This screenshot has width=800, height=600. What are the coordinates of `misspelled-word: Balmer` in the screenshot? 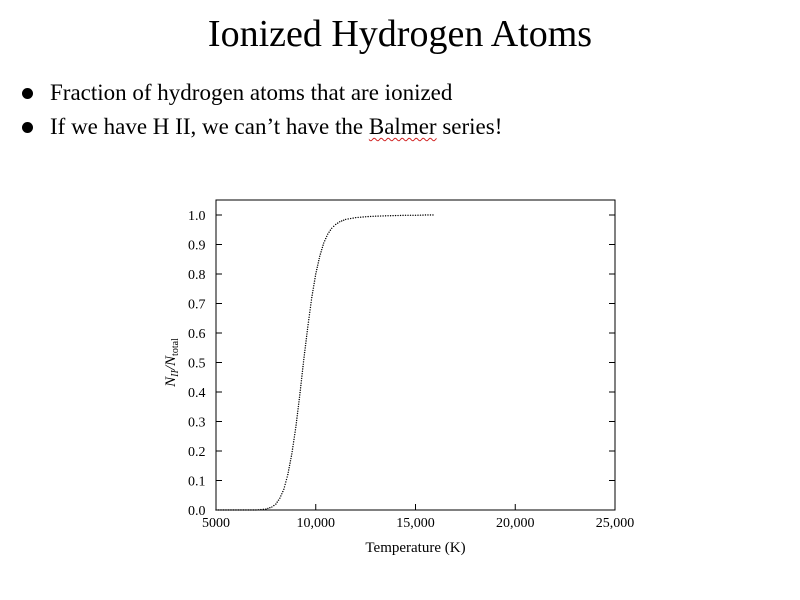 It's located at (402, 126).